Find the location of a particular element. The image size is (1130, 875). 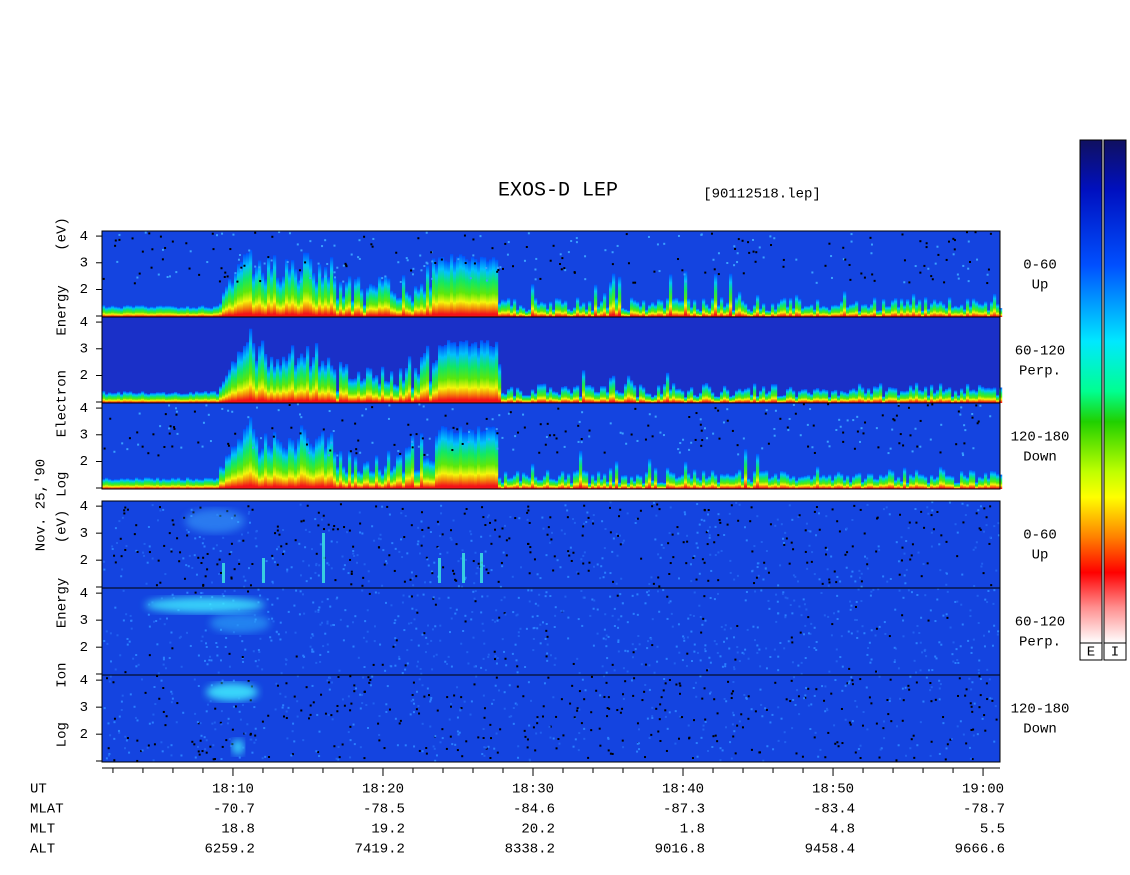

angle-label: 60-120 is located at coordinates (1040, 623).